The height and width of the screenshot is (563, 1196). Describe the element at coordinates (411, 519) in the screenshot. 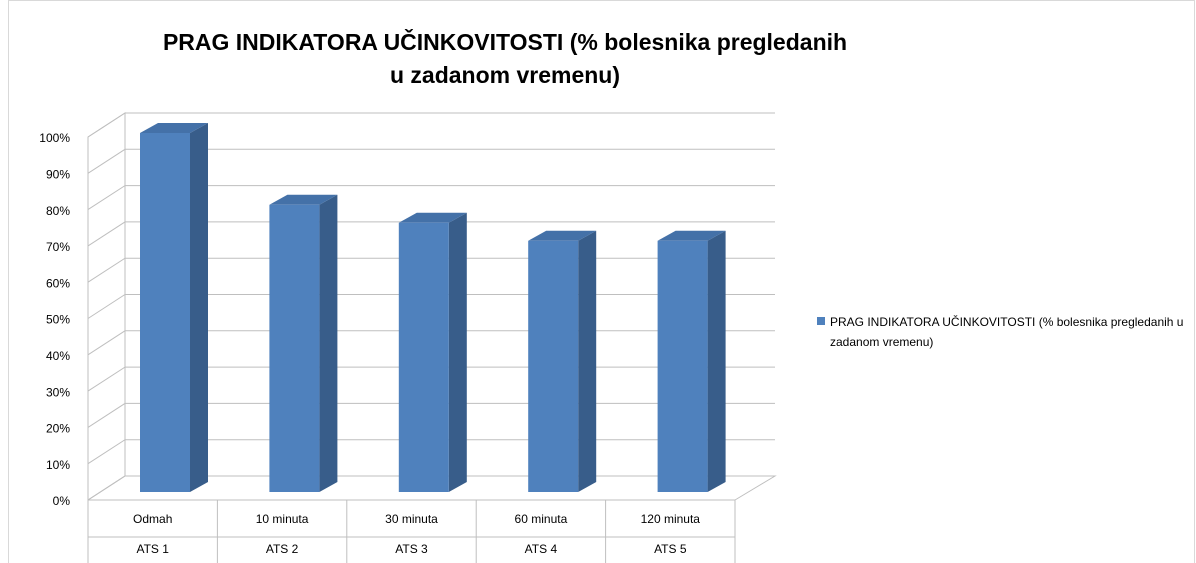

I see `x-tick-label: 30 minuta` at that location.